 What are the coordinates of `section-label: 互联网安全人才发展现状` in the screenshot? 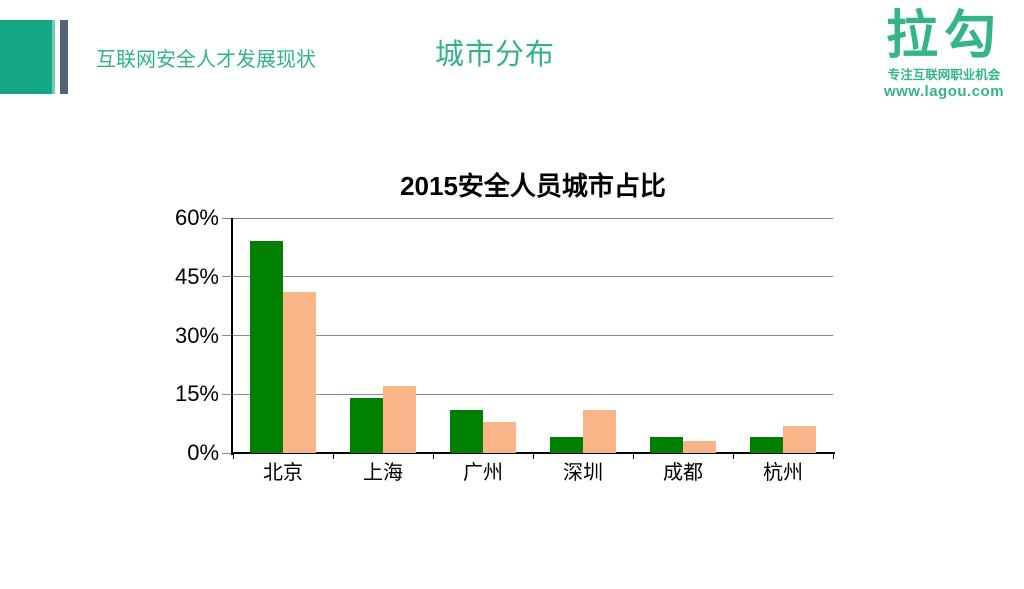 It's located at (206, 60).